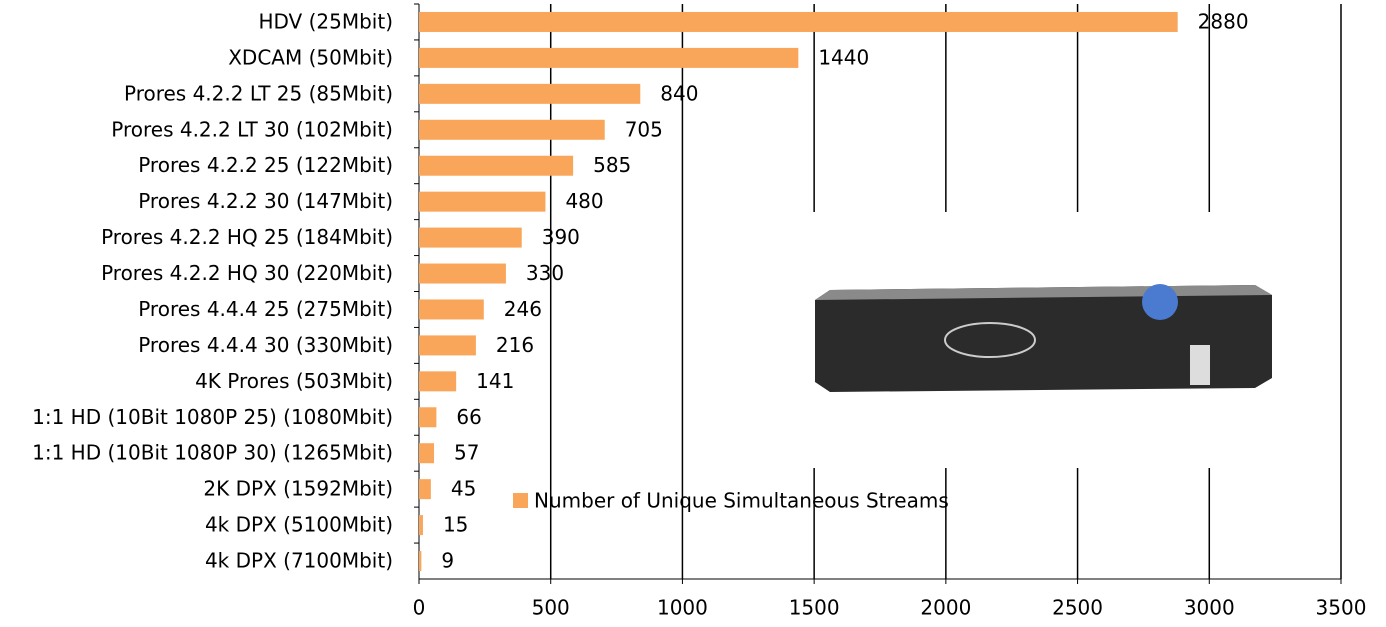  Describe the element at coordinates (258, 93) in the screenshot. I see `y-tick-label: Prores 4.2.2 LT 25 (85Mbit)` at that location.